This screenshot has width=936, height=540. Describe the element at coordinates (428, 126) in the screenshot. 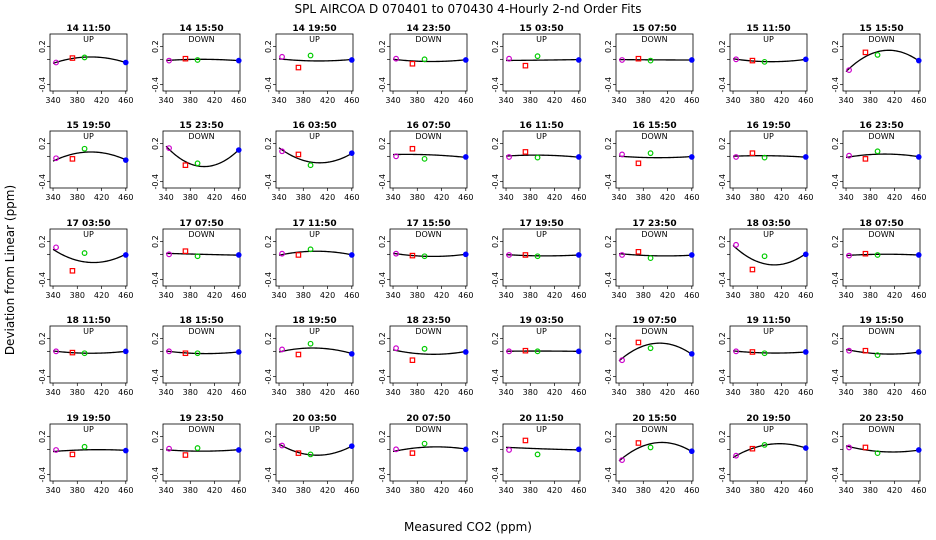

I see `panel-title: 16 07:50` at that location.